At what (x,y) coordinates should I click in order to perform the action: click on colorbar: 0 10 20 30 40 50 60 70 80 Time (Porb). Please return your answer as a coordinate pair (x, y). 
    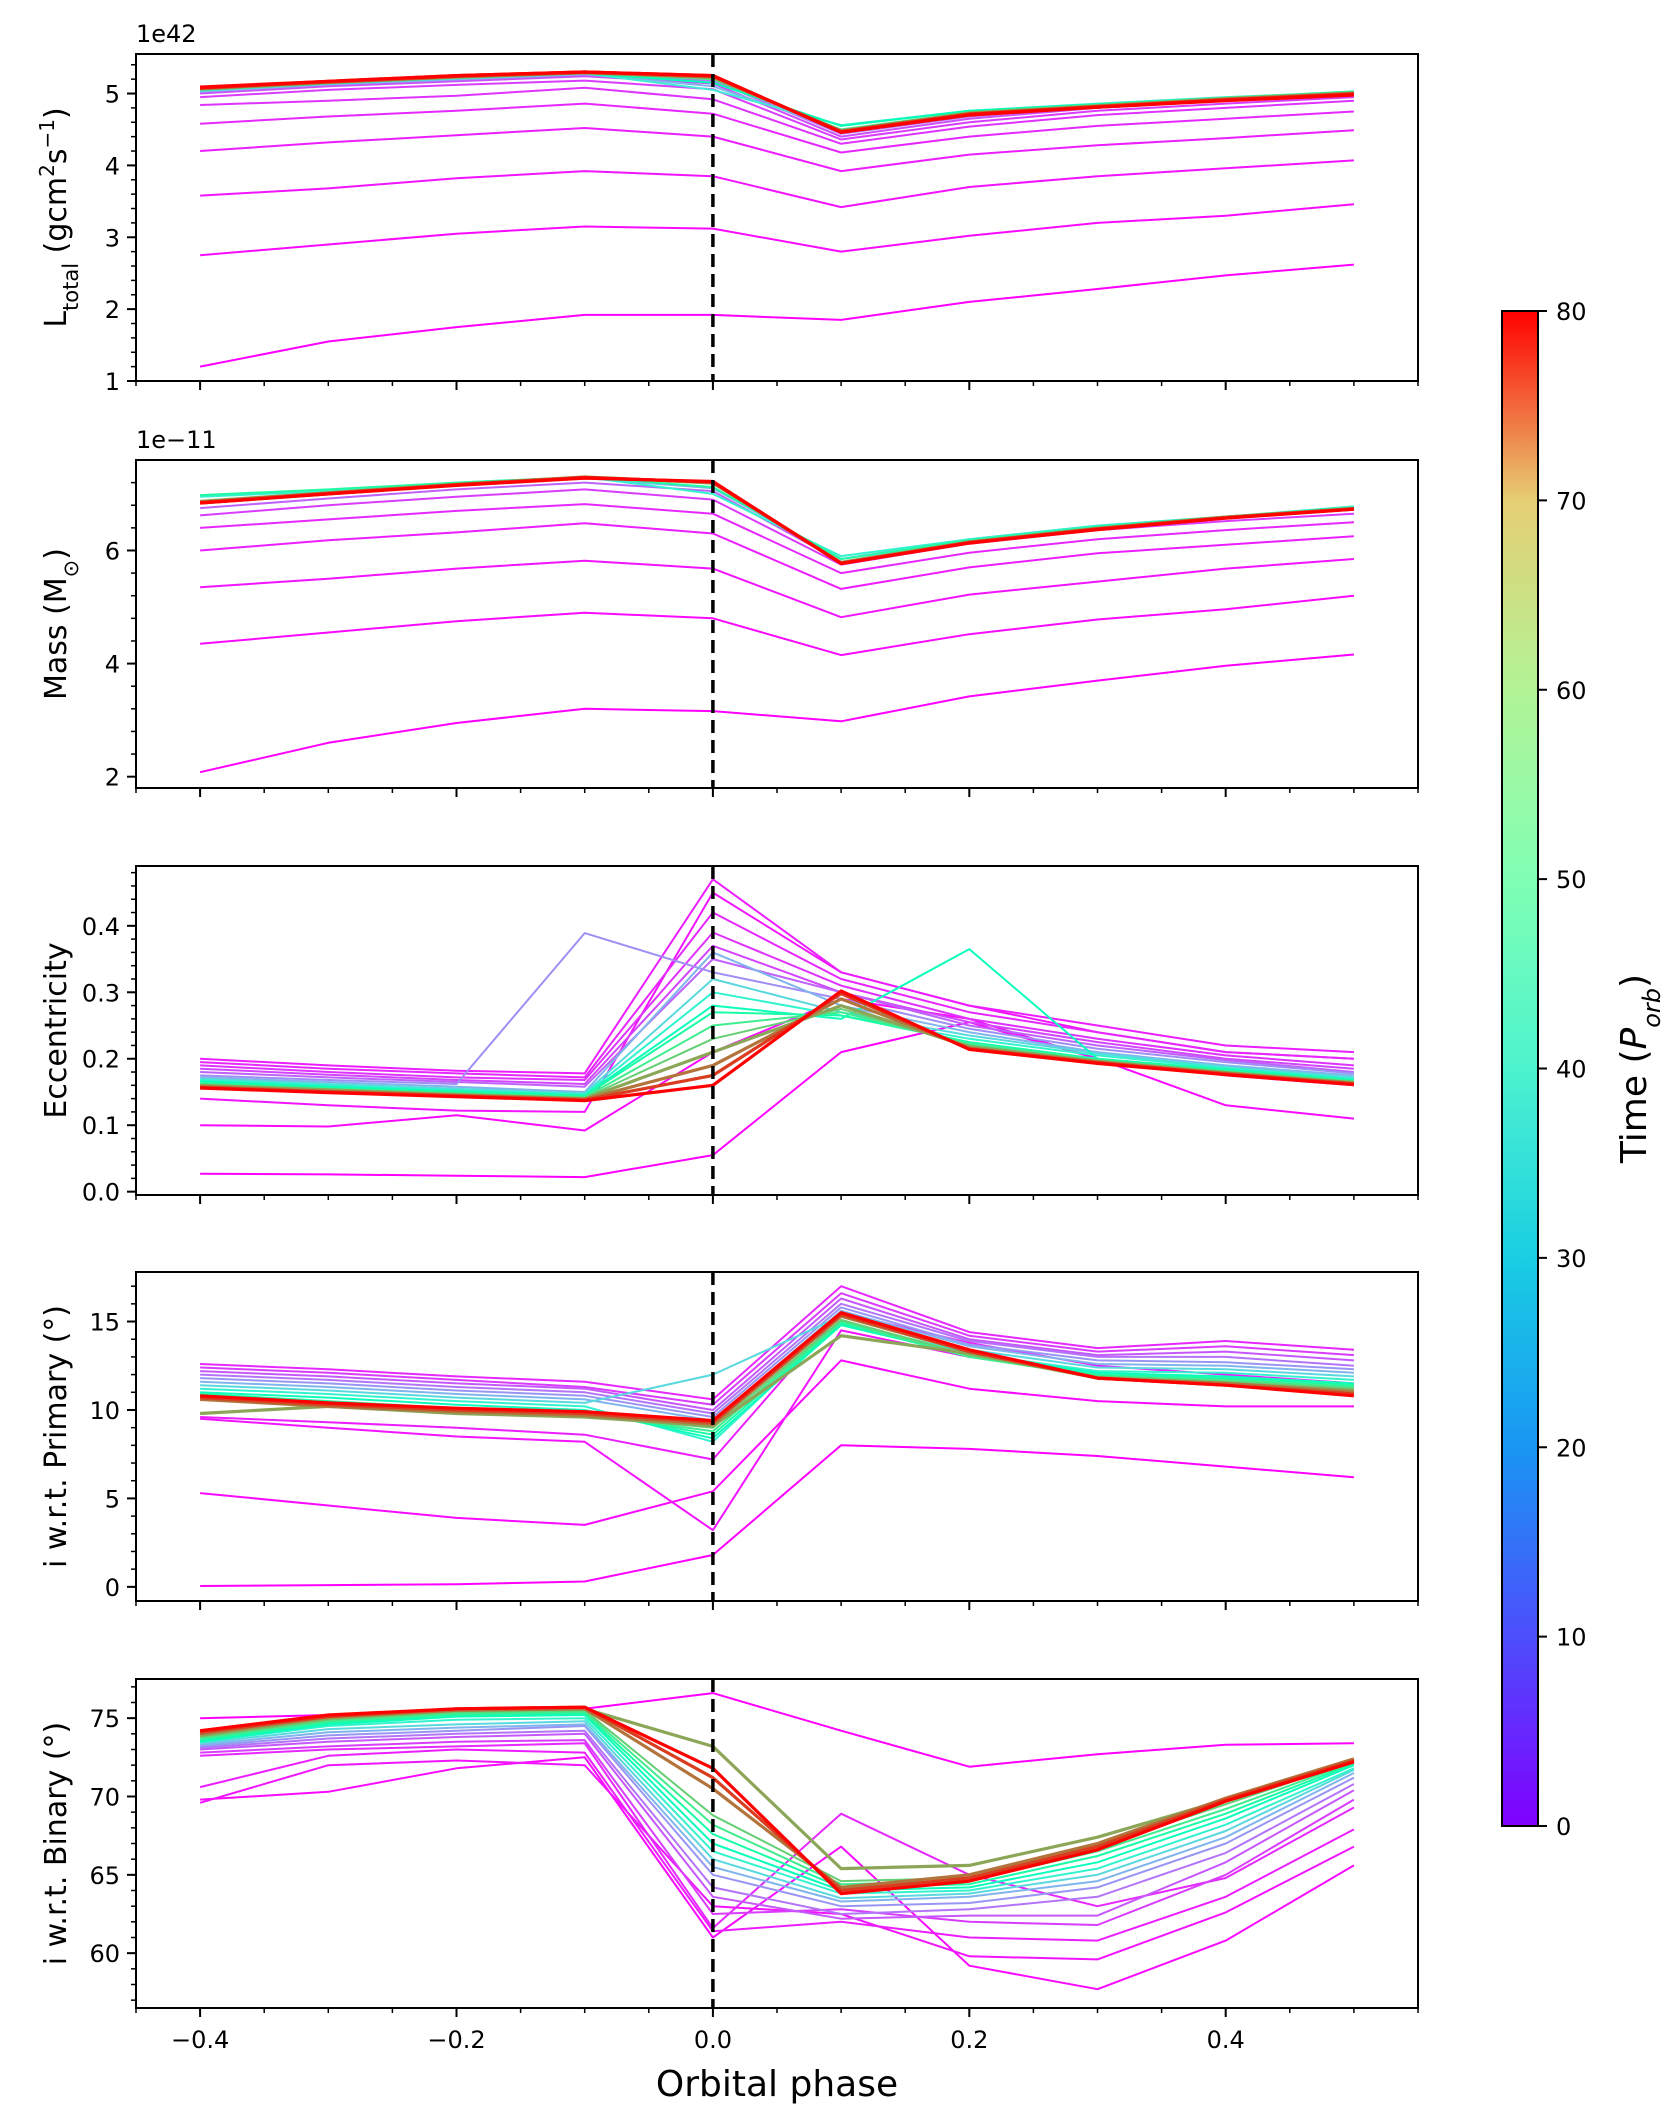
    Looking at the image, I should click on (1581, 1069).